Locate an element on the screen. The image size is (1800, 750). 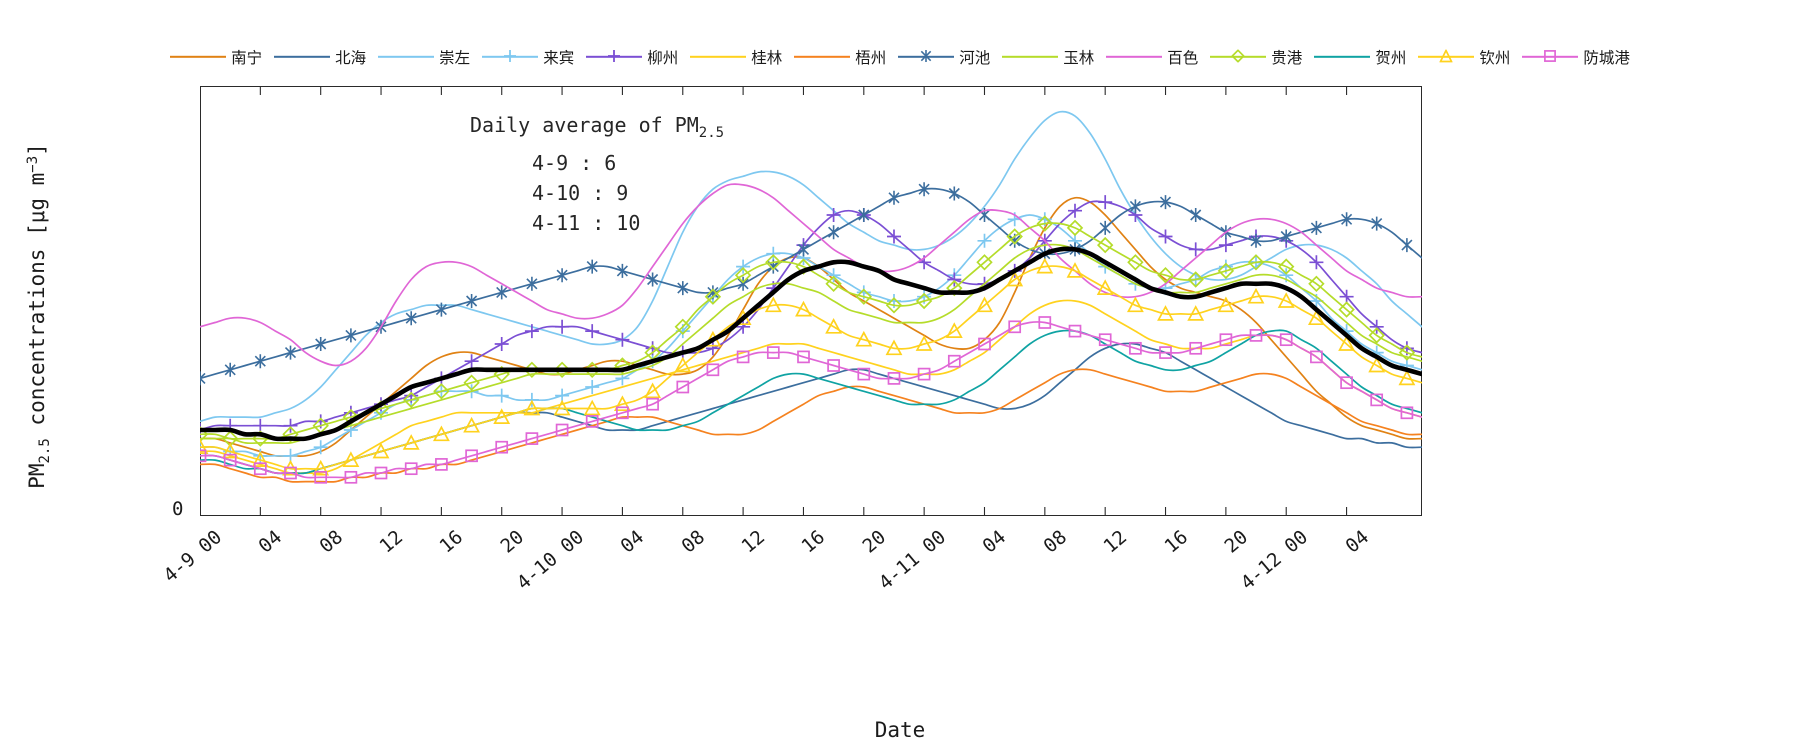
legend-label: 桂林 is located at coordinates (767, 58).